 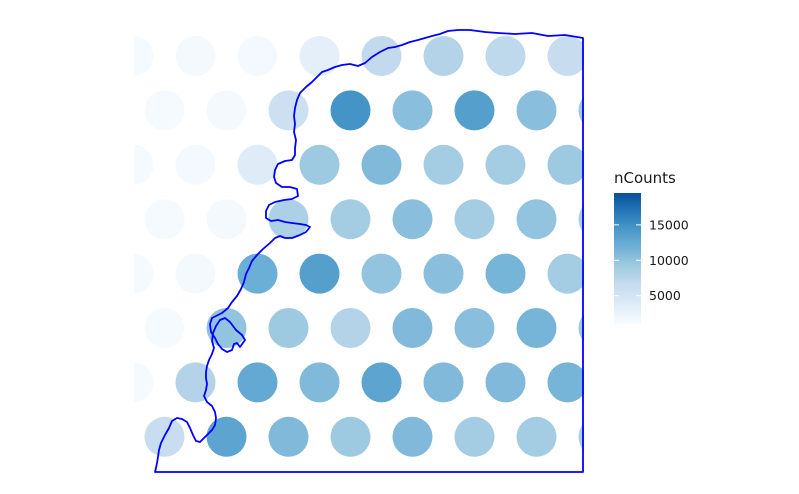 I want to click on legend-tick-label: 15000, so click(x=669, y=224).